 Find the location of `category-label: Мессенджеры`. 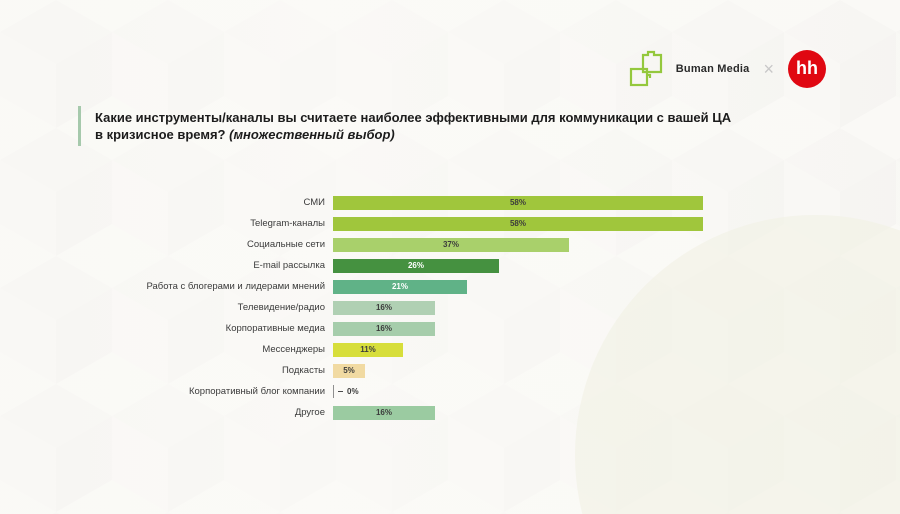

category-label: Мессенджеры is located at coordinates (293, 349).